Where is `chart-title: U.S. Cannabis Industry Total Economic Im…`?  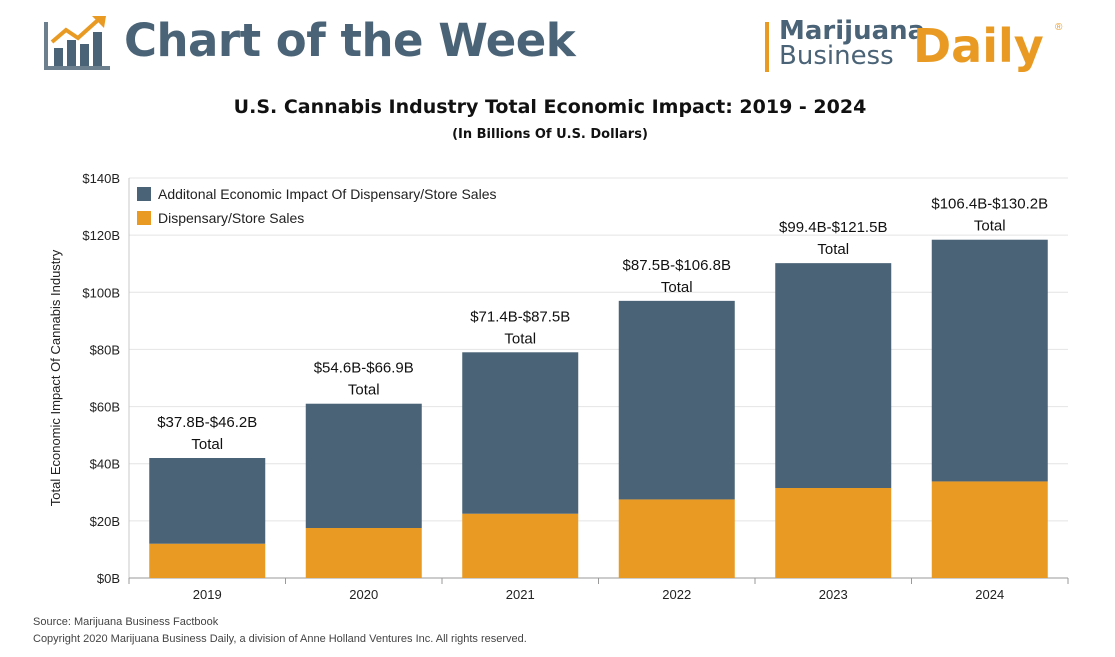 chart-title: U.S. Cannabis Industry Total Economic Im… is located at coordinates (550, 107).